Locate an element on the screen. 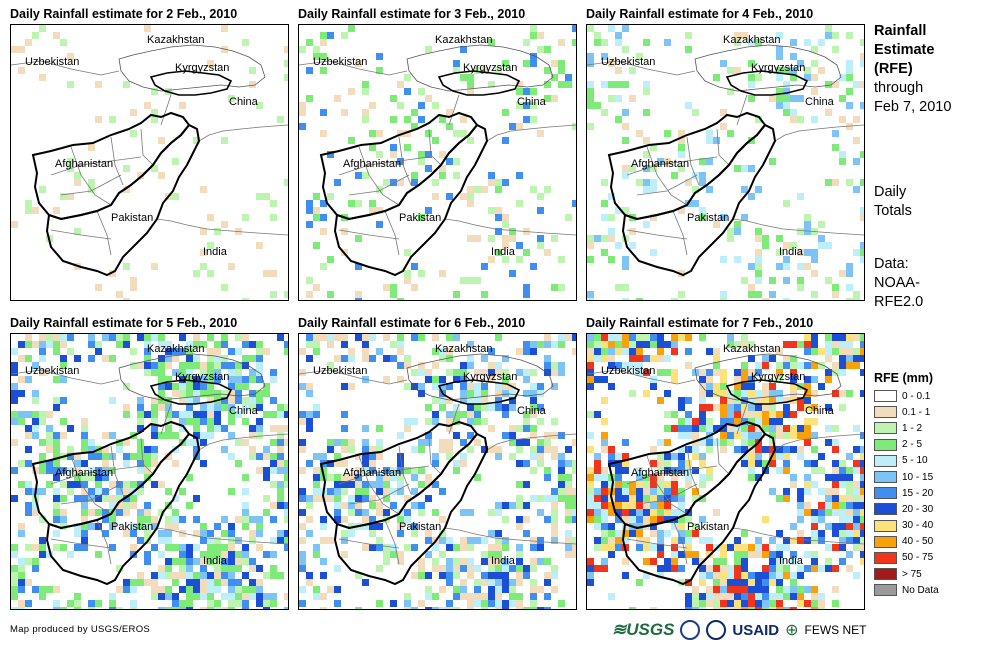  legend-item: 1 - 2 is located at coordinates (906, 428).